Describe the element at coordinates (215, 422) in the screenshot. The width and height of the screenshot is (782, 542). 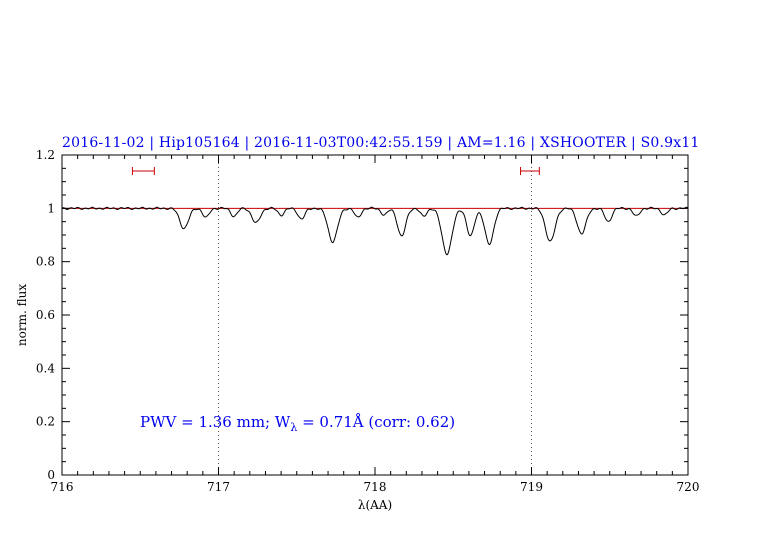
I see `pwv-annotation-pre: PWV = 1.36 mm; W` at that location.